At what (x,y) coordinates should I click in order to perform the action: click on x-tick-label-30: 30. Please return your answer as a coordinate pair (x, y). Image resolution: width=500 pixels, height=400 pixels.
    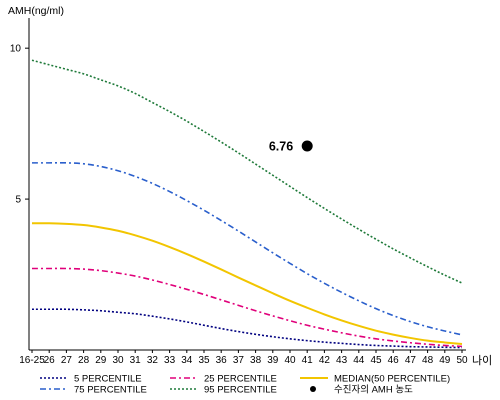
    Looking at the image, I should click on (118, 360).